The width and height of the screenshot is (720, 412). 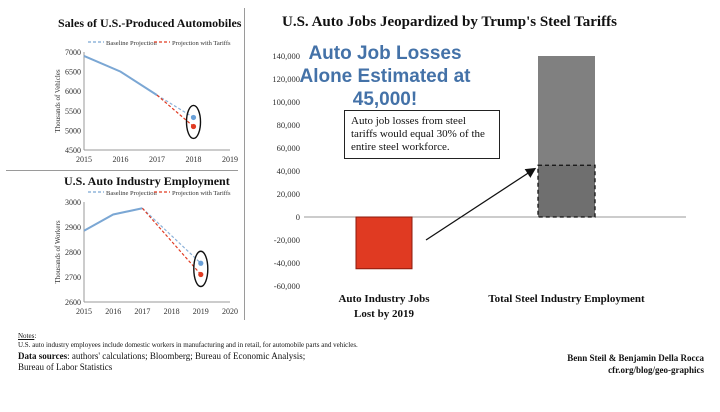 What do you see at coordinates (287, 263) in the screenshot?
I see `y-tick-label: -40,000` at bounding box center [287, 263].